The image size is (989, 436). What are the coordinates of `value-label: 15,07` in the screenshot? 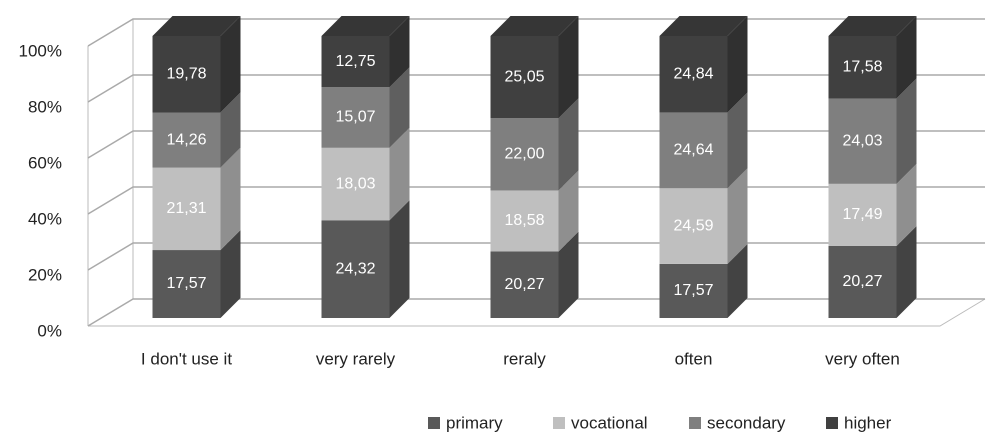 It's located at (355, 117).